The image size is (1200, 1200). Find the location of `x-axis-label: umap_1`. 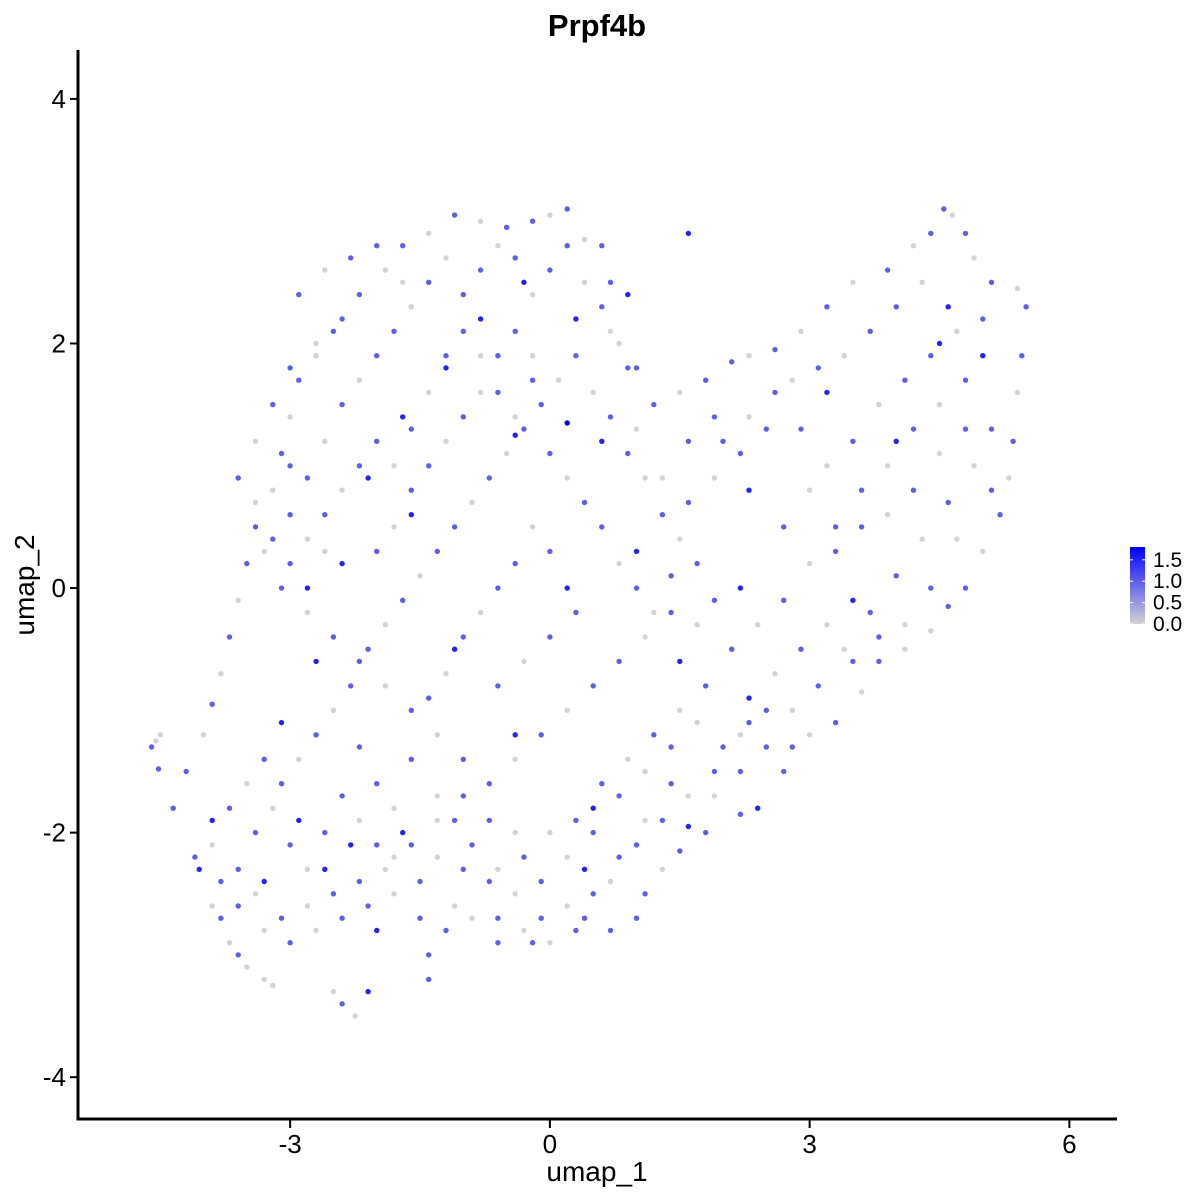

x-axis-label: umap_1 is located at coordinates (596, 1171).